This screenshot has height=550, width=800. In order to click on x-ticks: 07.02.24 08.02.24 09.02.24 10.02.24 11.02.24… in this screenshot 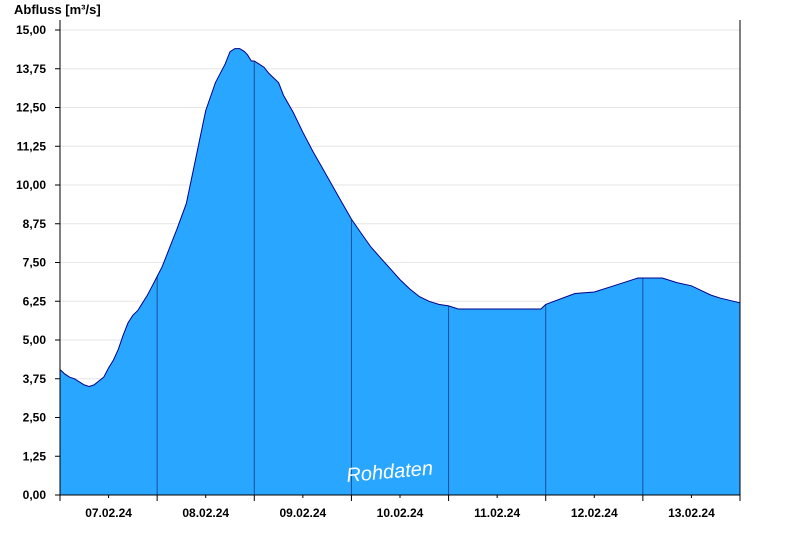, I will do `click(400, 507)`.